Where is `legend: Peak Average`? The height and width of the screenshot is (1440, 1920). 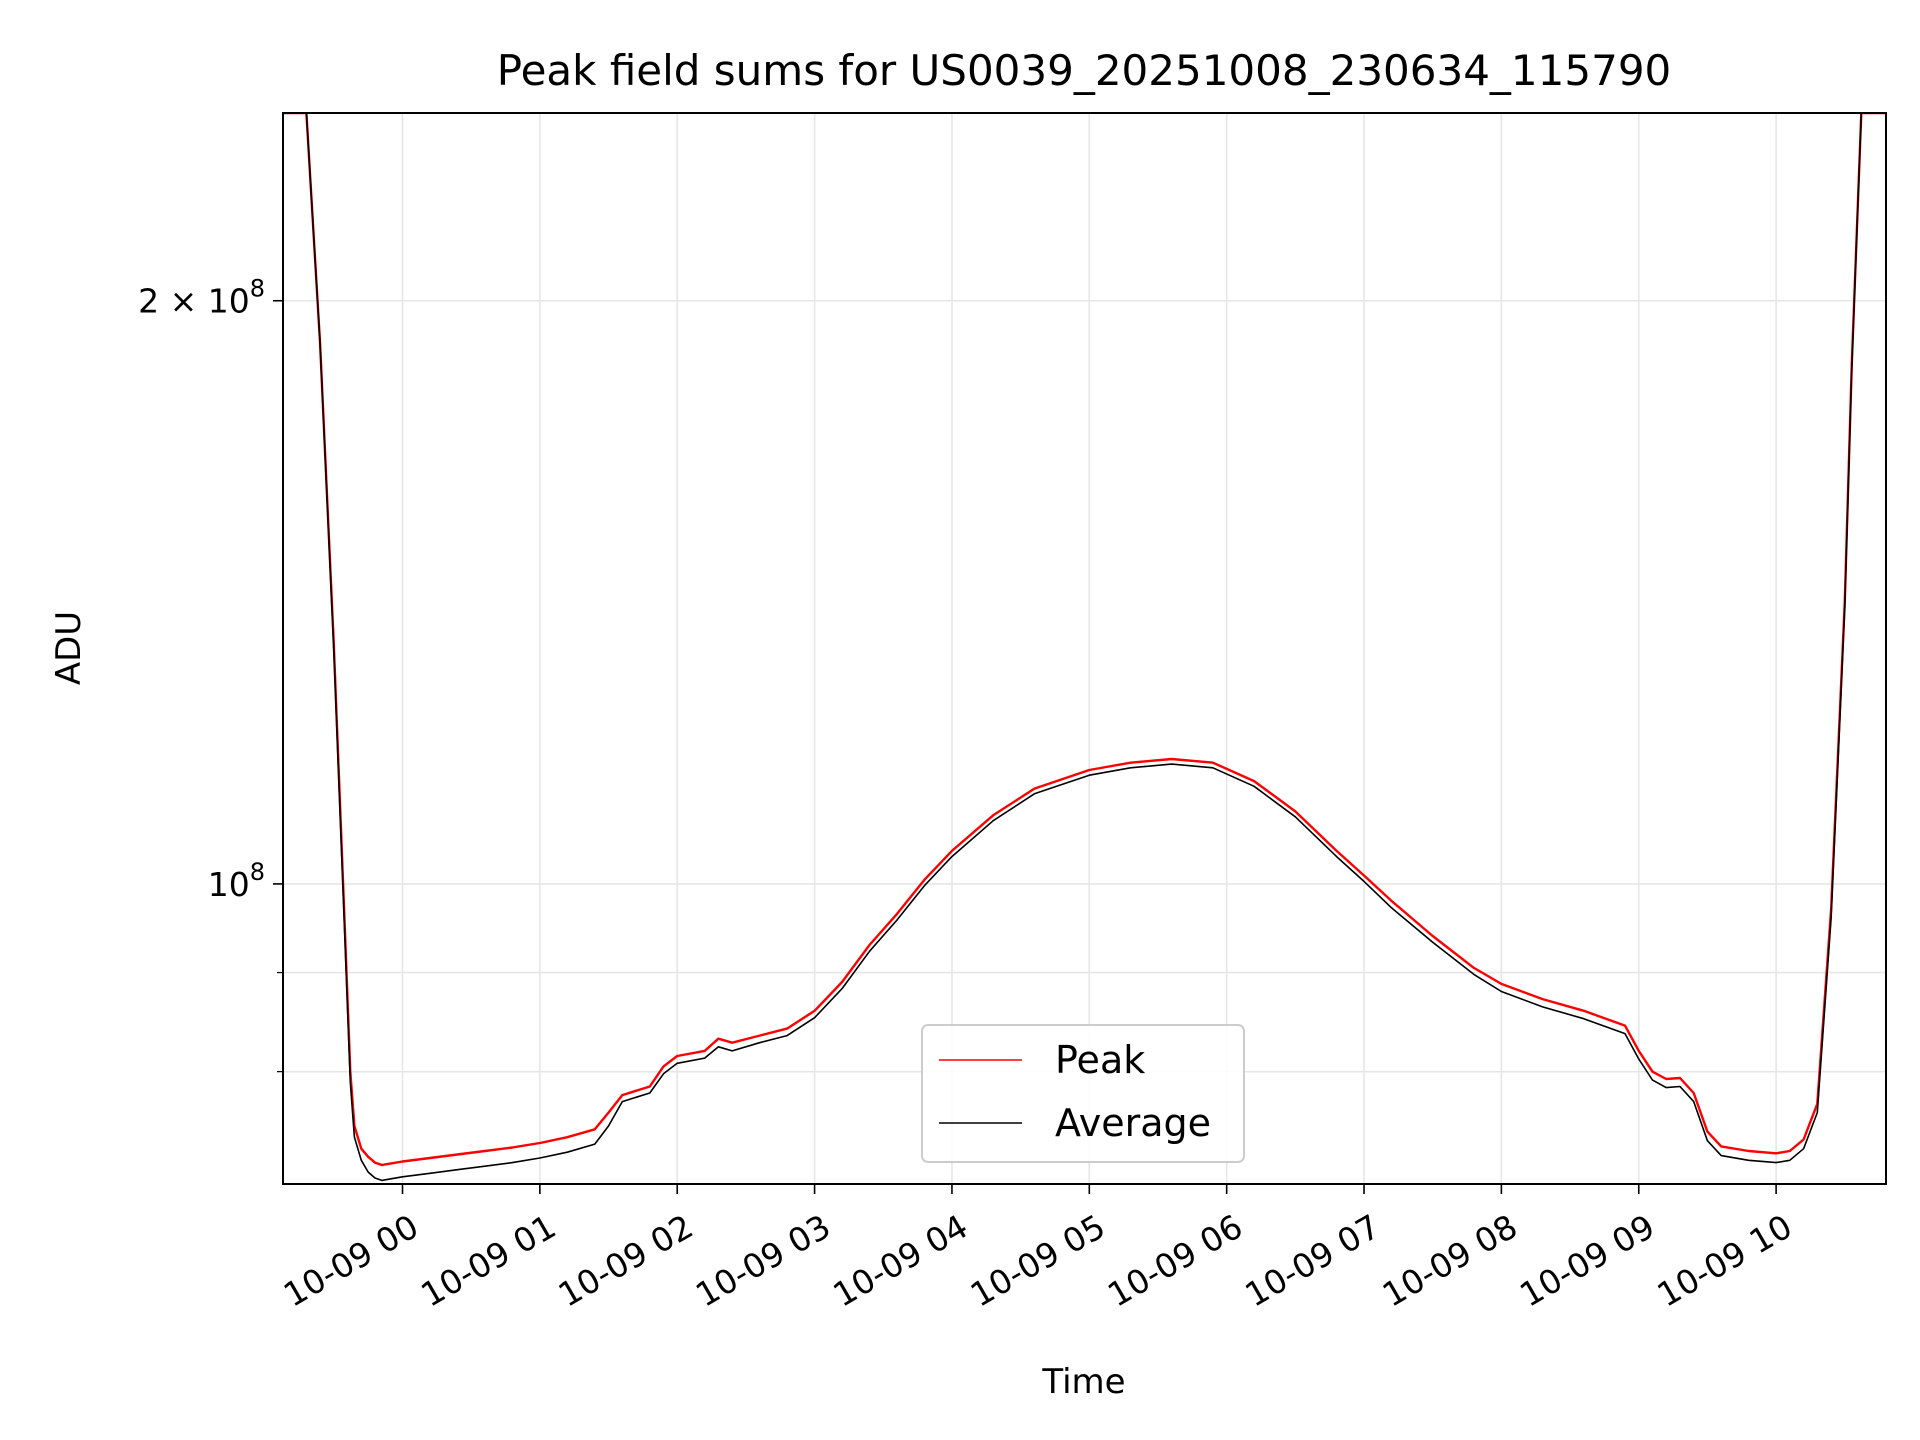
legend: Peak Average is located at coordinates (1083, 1093).